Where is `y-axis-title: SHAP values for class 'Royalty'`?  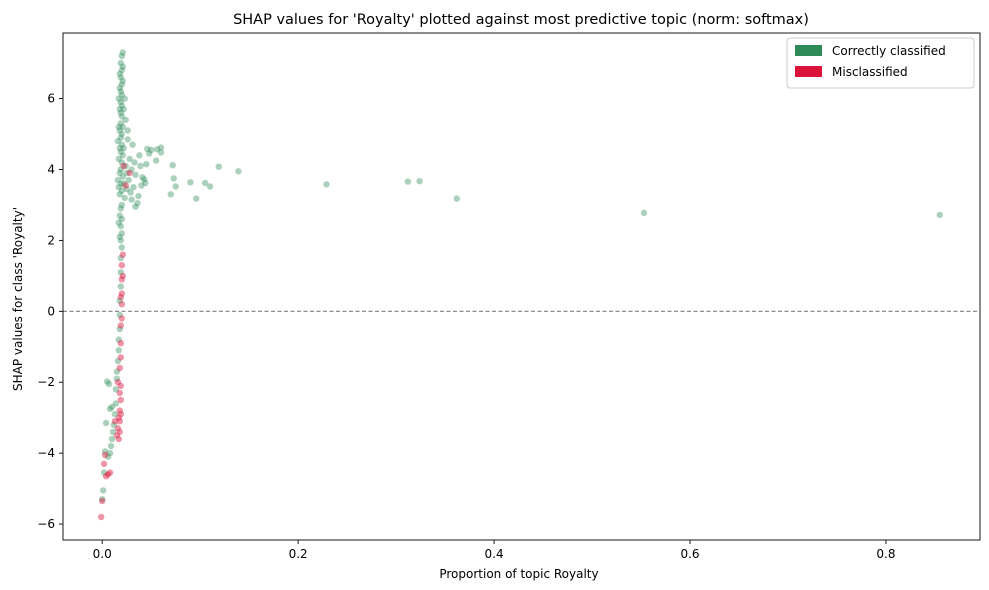 y-axis-title: SHAP values for class 'Royalty' is located at coordinates (18, 299).